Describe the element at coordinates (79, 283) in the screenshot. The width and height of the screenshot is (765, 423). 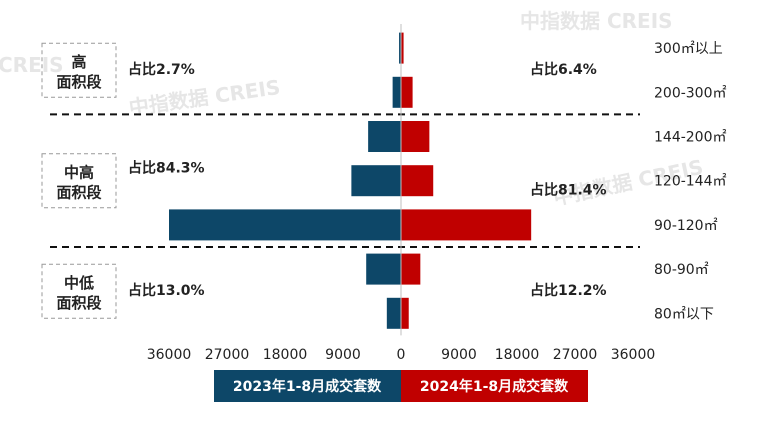
I see `group-label: 中低` at that location.